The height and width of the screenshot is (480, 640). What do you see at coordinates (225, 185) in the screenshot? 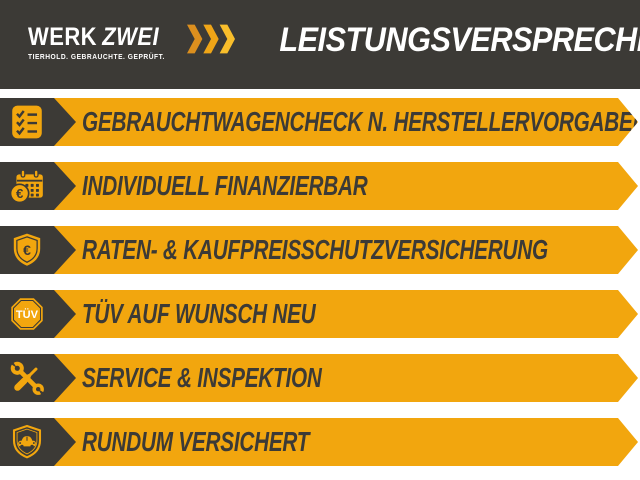
I see `promise-label: INDIVIDUELL FINANZIERBAR` at bounding box center [225, 185].